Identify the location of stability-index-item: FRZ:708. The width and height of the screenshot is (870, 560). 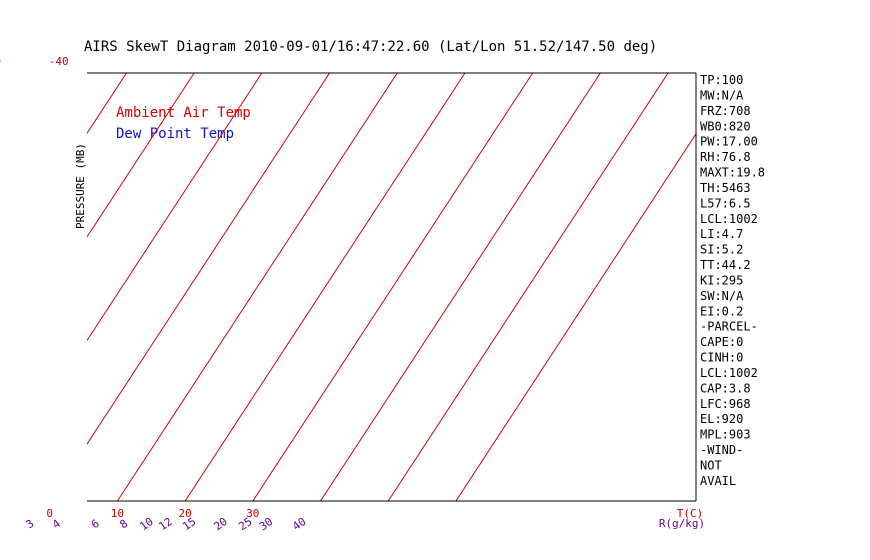
(725, 111).